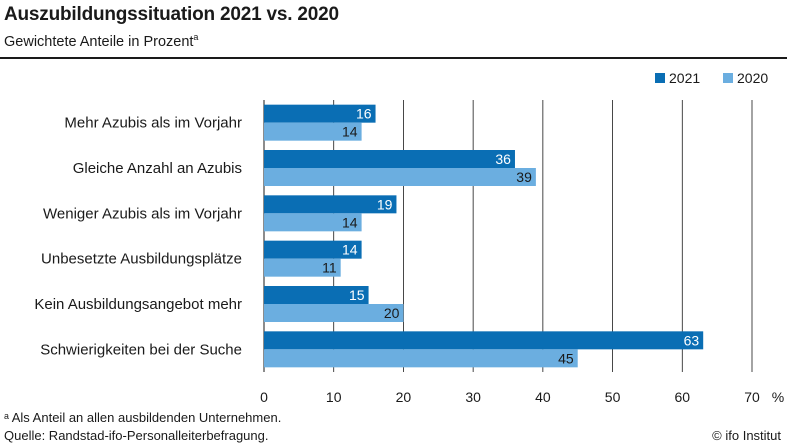 This screenshot has height=448, width=787. I want to click on legend-label-2020: 2020, so click(752, 78).